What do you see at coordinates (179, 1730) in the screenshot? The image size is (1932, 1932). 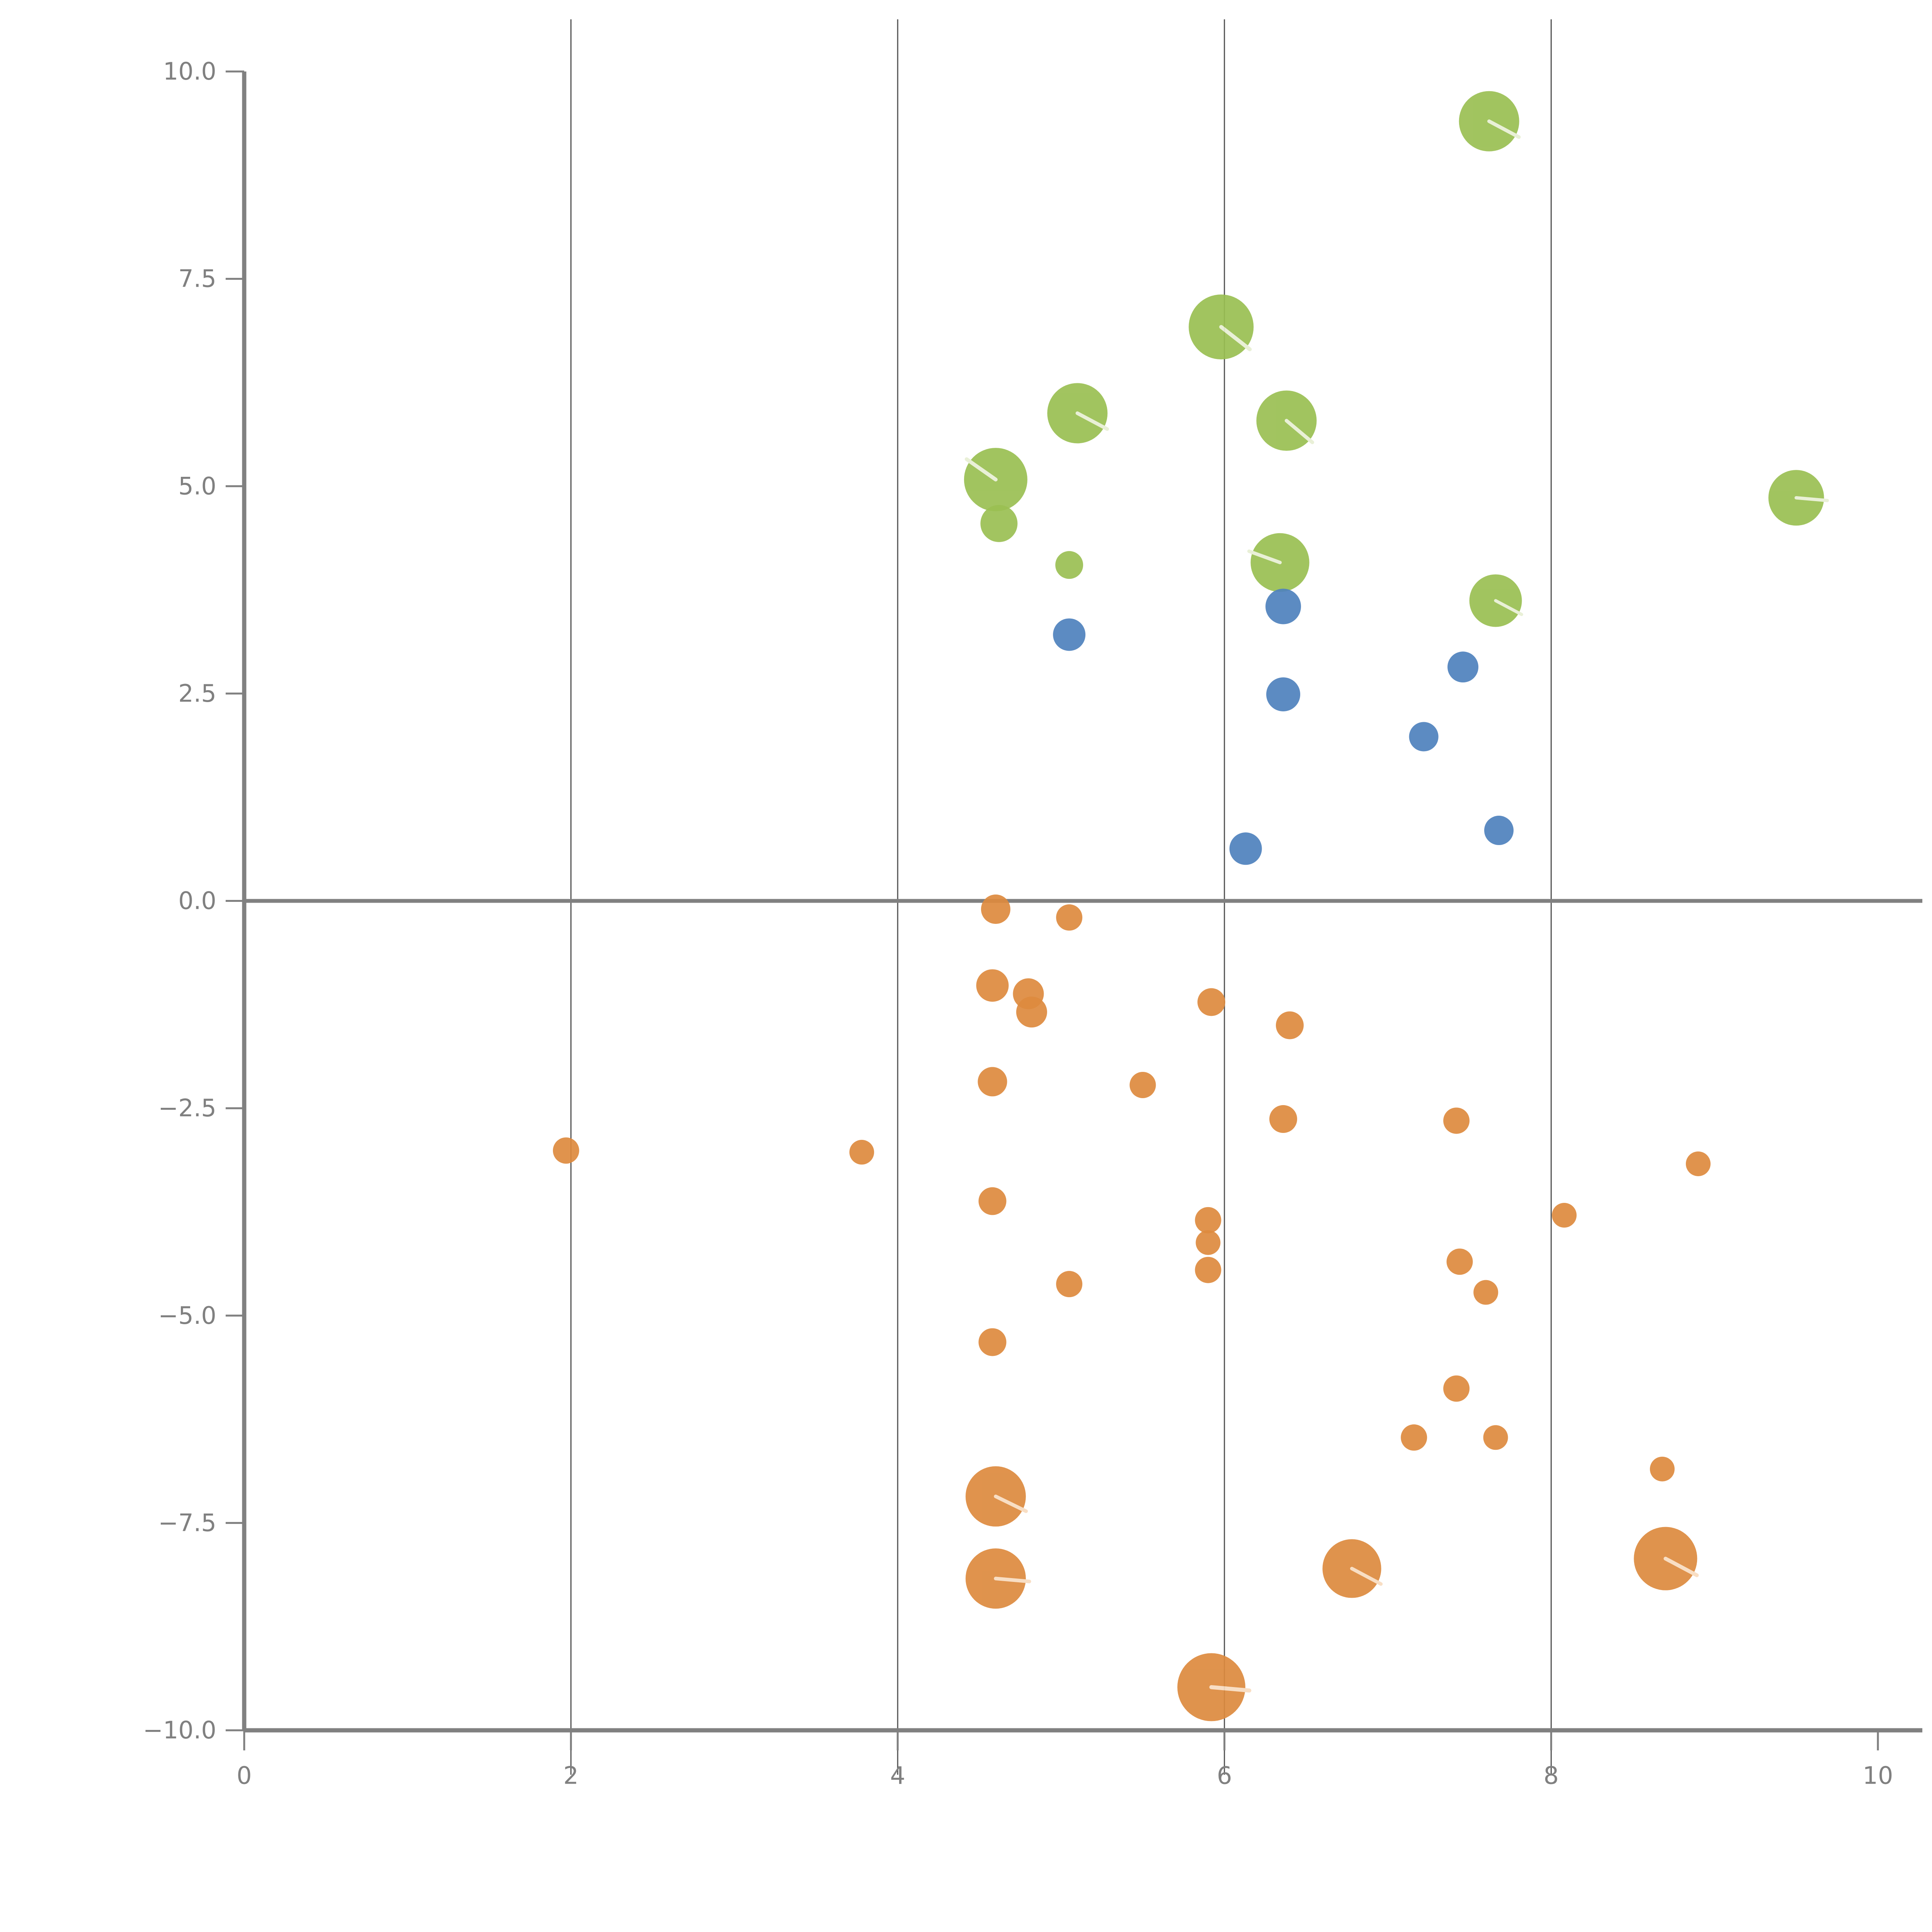 I see `y-axis-tick-label: −10.0` at bounding box center [179, 1730].